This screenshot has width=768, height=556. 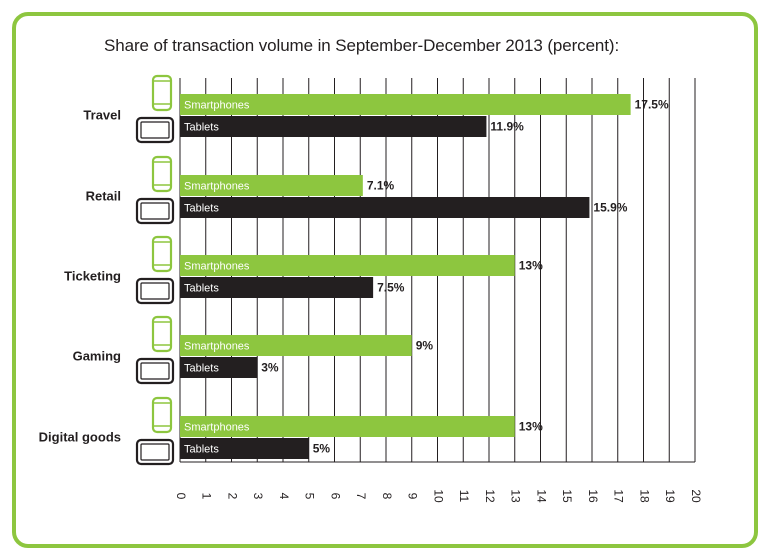 What do you see at coordinates (652, 105) in the screenshot?
I see `data-label: 17.5%` at bounding box center [652, 105].